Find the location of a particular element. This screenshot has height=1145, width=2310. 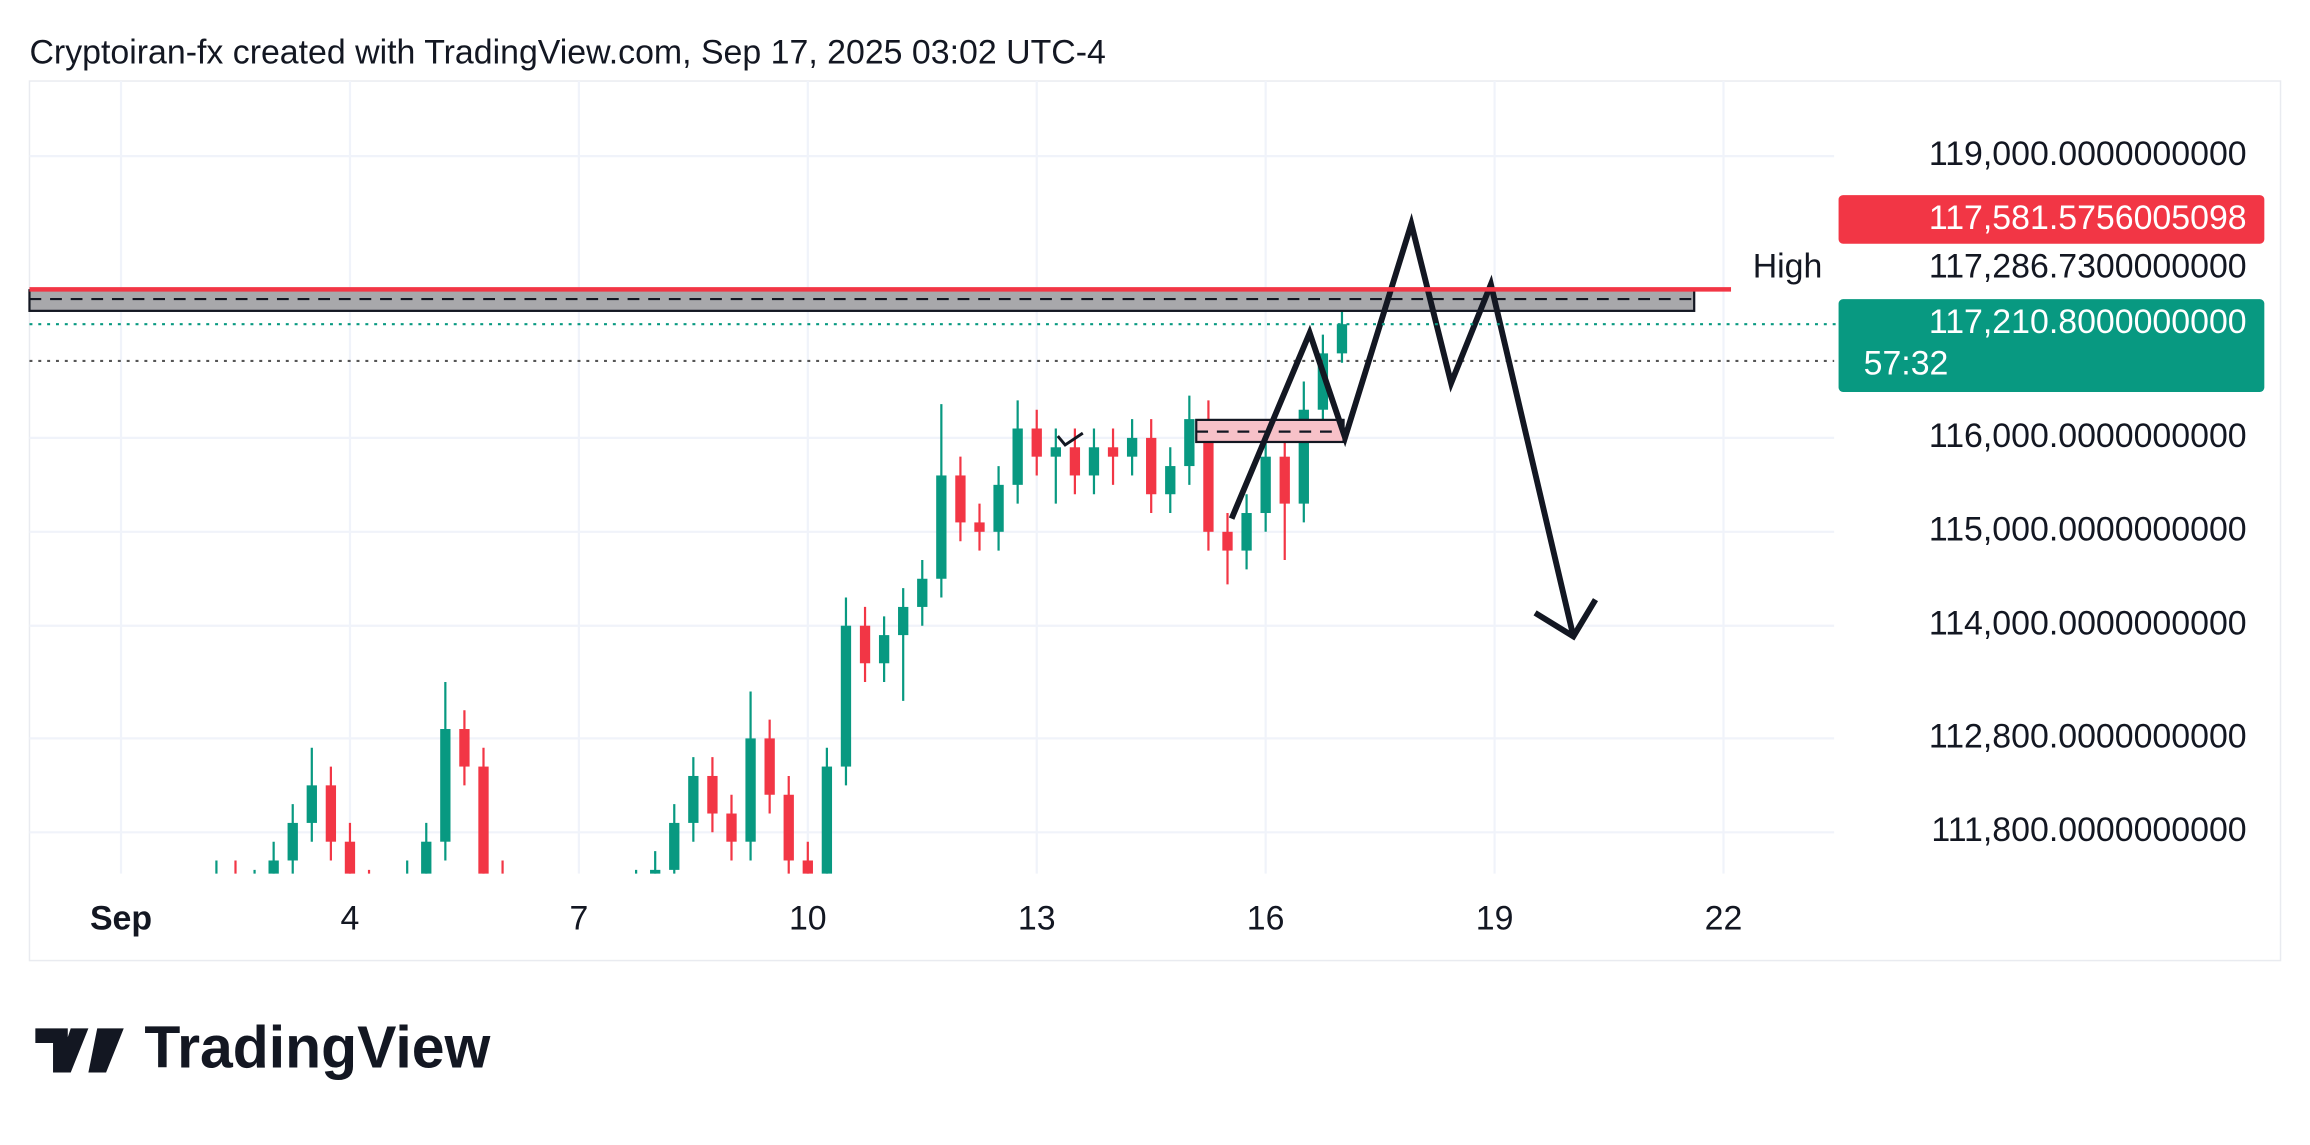

zigzag-projection is located at coordinates (1402, 425).